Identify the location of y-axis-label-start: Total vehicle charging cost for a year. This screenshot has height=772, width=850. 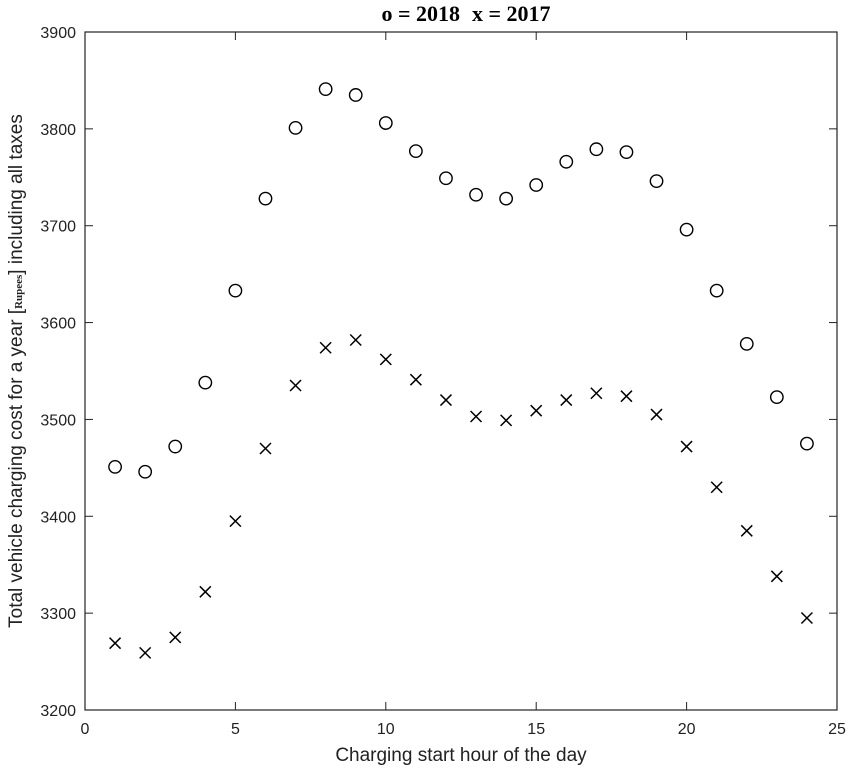
(16, 471).